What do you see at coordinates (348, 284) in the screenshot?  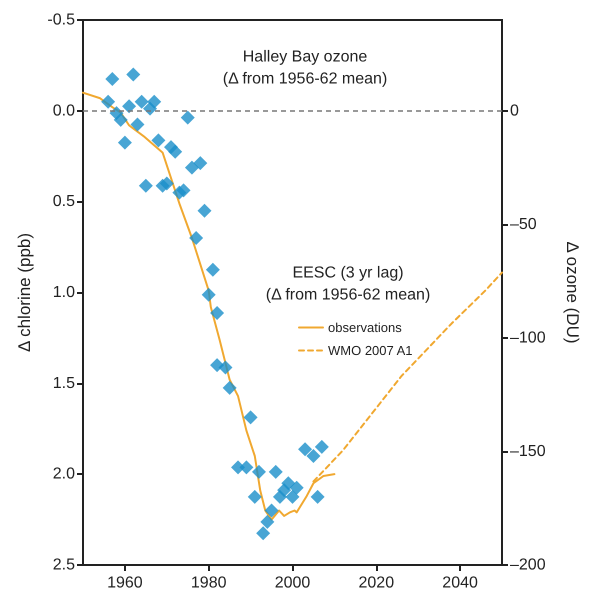 I see `legend-title: EESC (3 yr lag) (Δ from 1956-62 mean)` at bounding box center [348, 284].